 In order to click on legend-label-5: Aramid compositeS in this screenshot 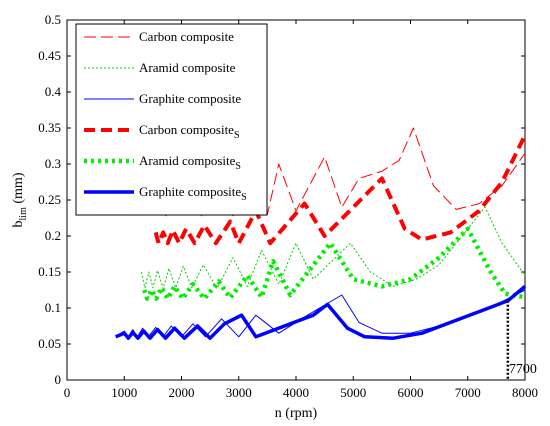, I will do `click(190, 162)`.